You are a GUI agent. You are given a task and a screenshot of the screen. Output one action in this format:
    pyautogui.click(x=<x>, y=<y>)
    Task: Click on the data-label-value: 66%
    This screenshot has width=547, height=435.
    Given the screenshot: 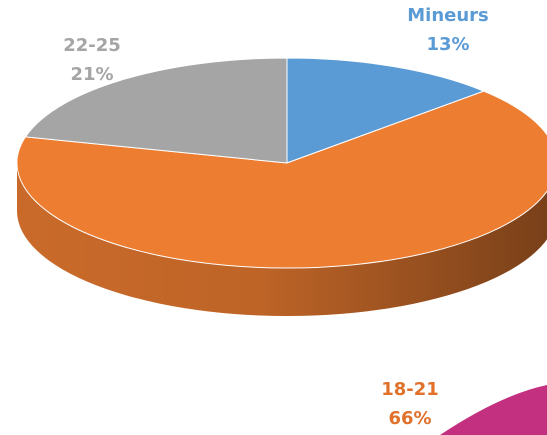 What is the action you would take?
    pyautogui.click(x=409, y=418)
    